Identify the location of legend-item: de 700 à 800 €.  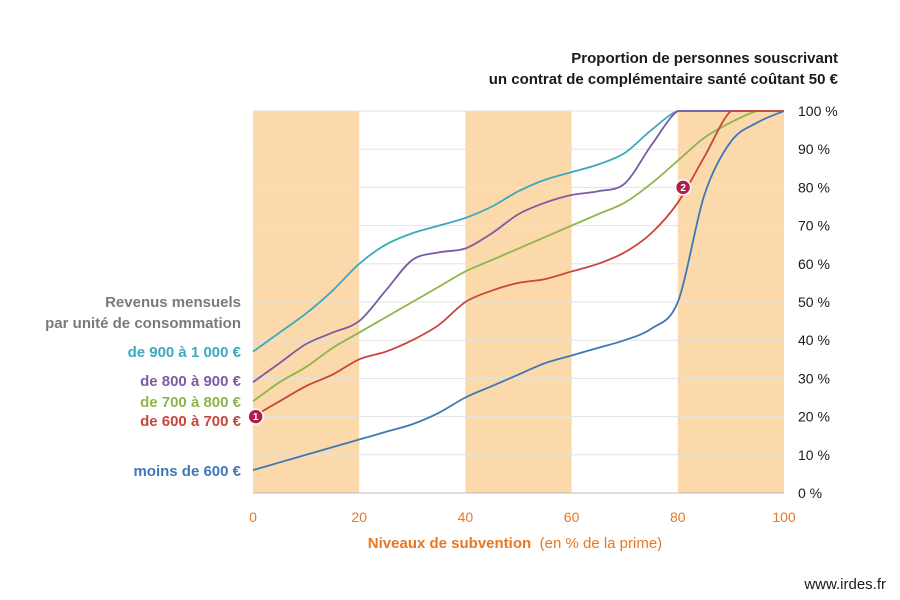
(191, 402).